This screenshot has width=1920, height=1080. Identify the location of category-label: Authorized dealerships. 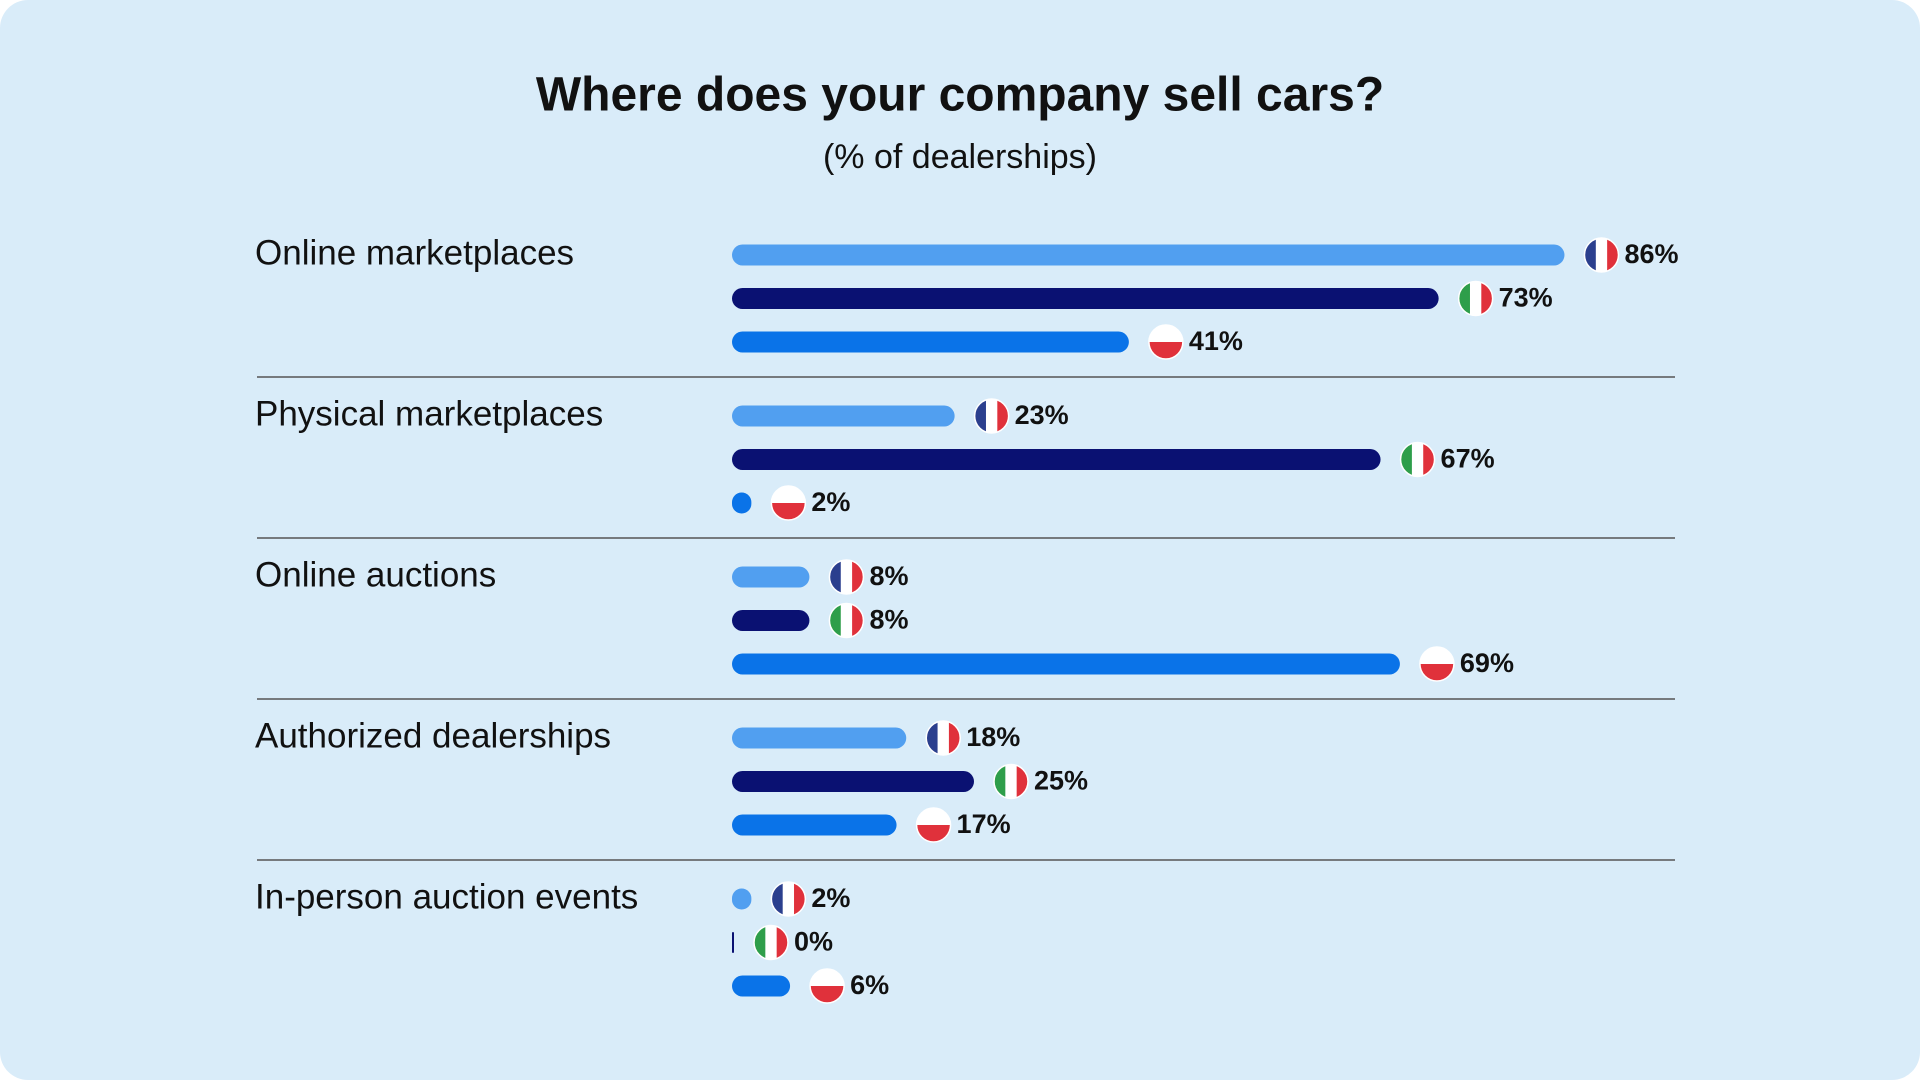
(433, 735).